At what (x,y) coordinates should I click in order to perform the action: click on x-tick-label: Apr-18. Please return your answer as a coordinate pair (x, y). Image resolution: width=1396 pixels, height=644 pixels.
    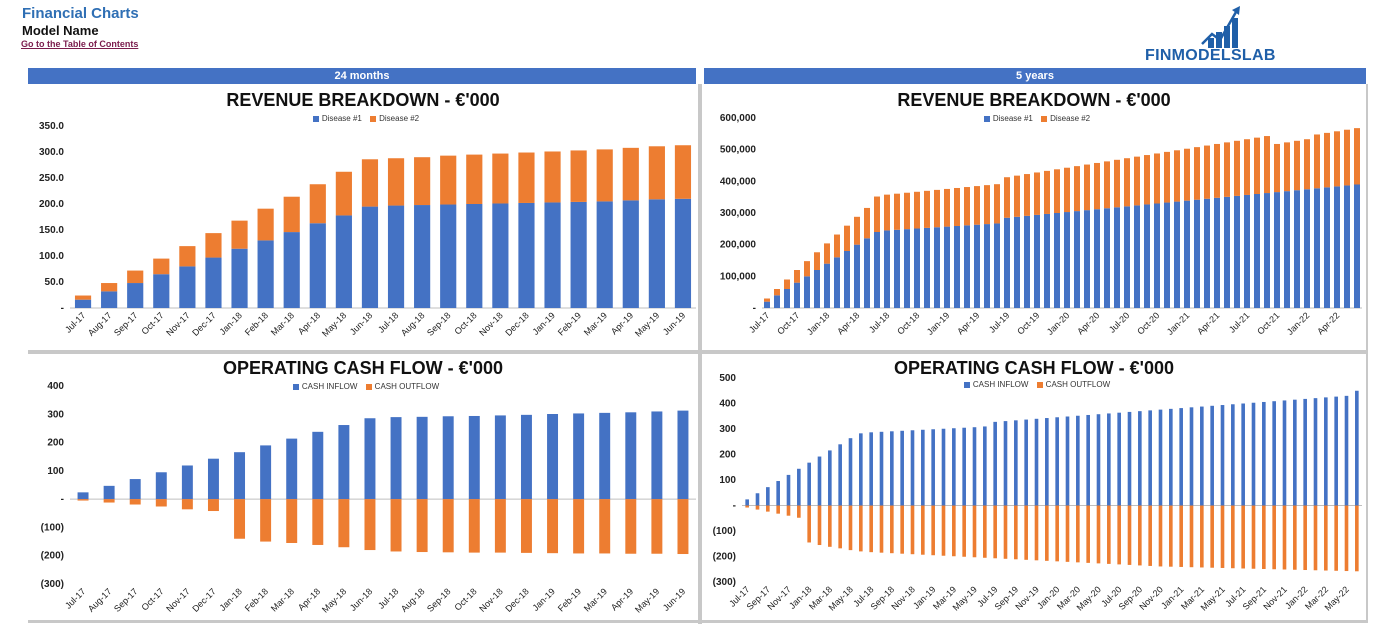
    Looking at the image, I should click on (309, 323).